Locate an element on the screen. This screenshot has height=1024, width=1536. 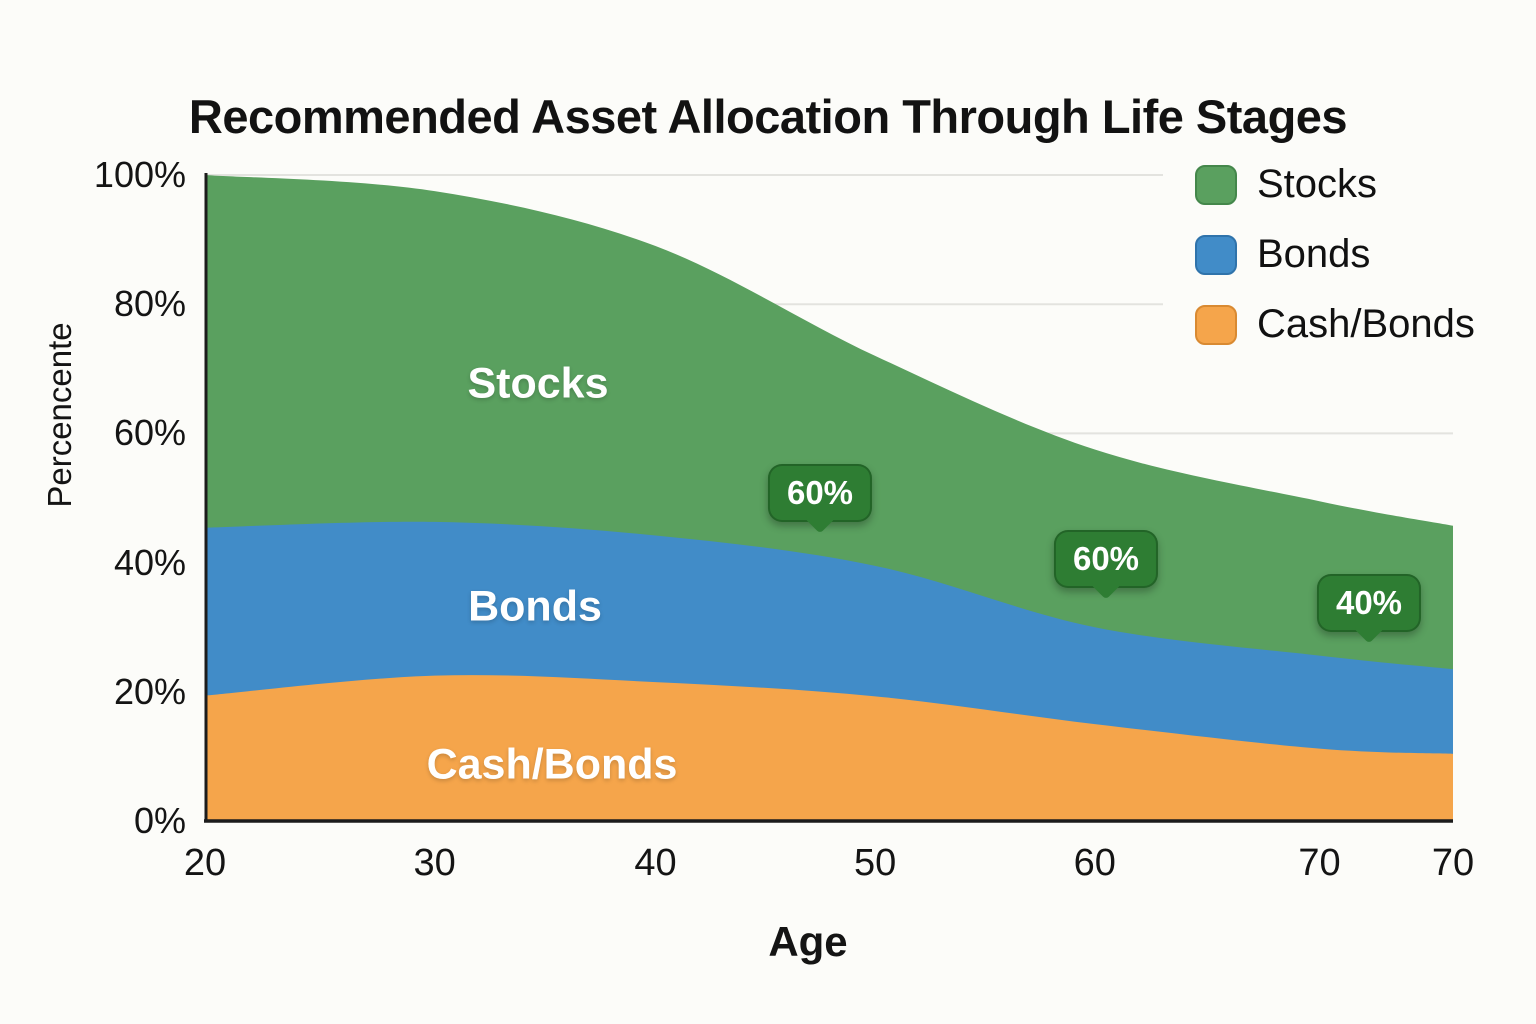
legend-item-bonds: Bonds is located at coordinates (1335, 254).